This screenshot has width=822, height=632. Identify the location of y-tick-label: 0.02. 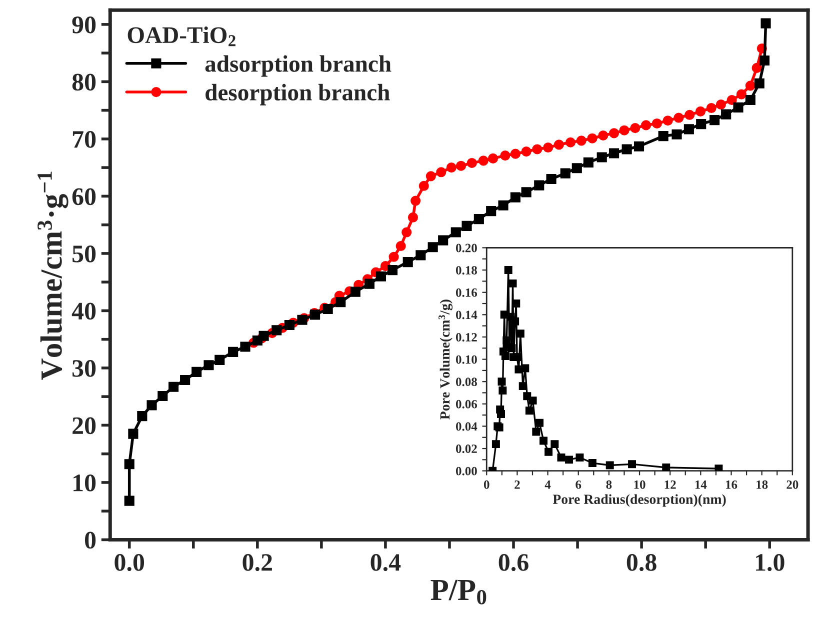
(466, 449).